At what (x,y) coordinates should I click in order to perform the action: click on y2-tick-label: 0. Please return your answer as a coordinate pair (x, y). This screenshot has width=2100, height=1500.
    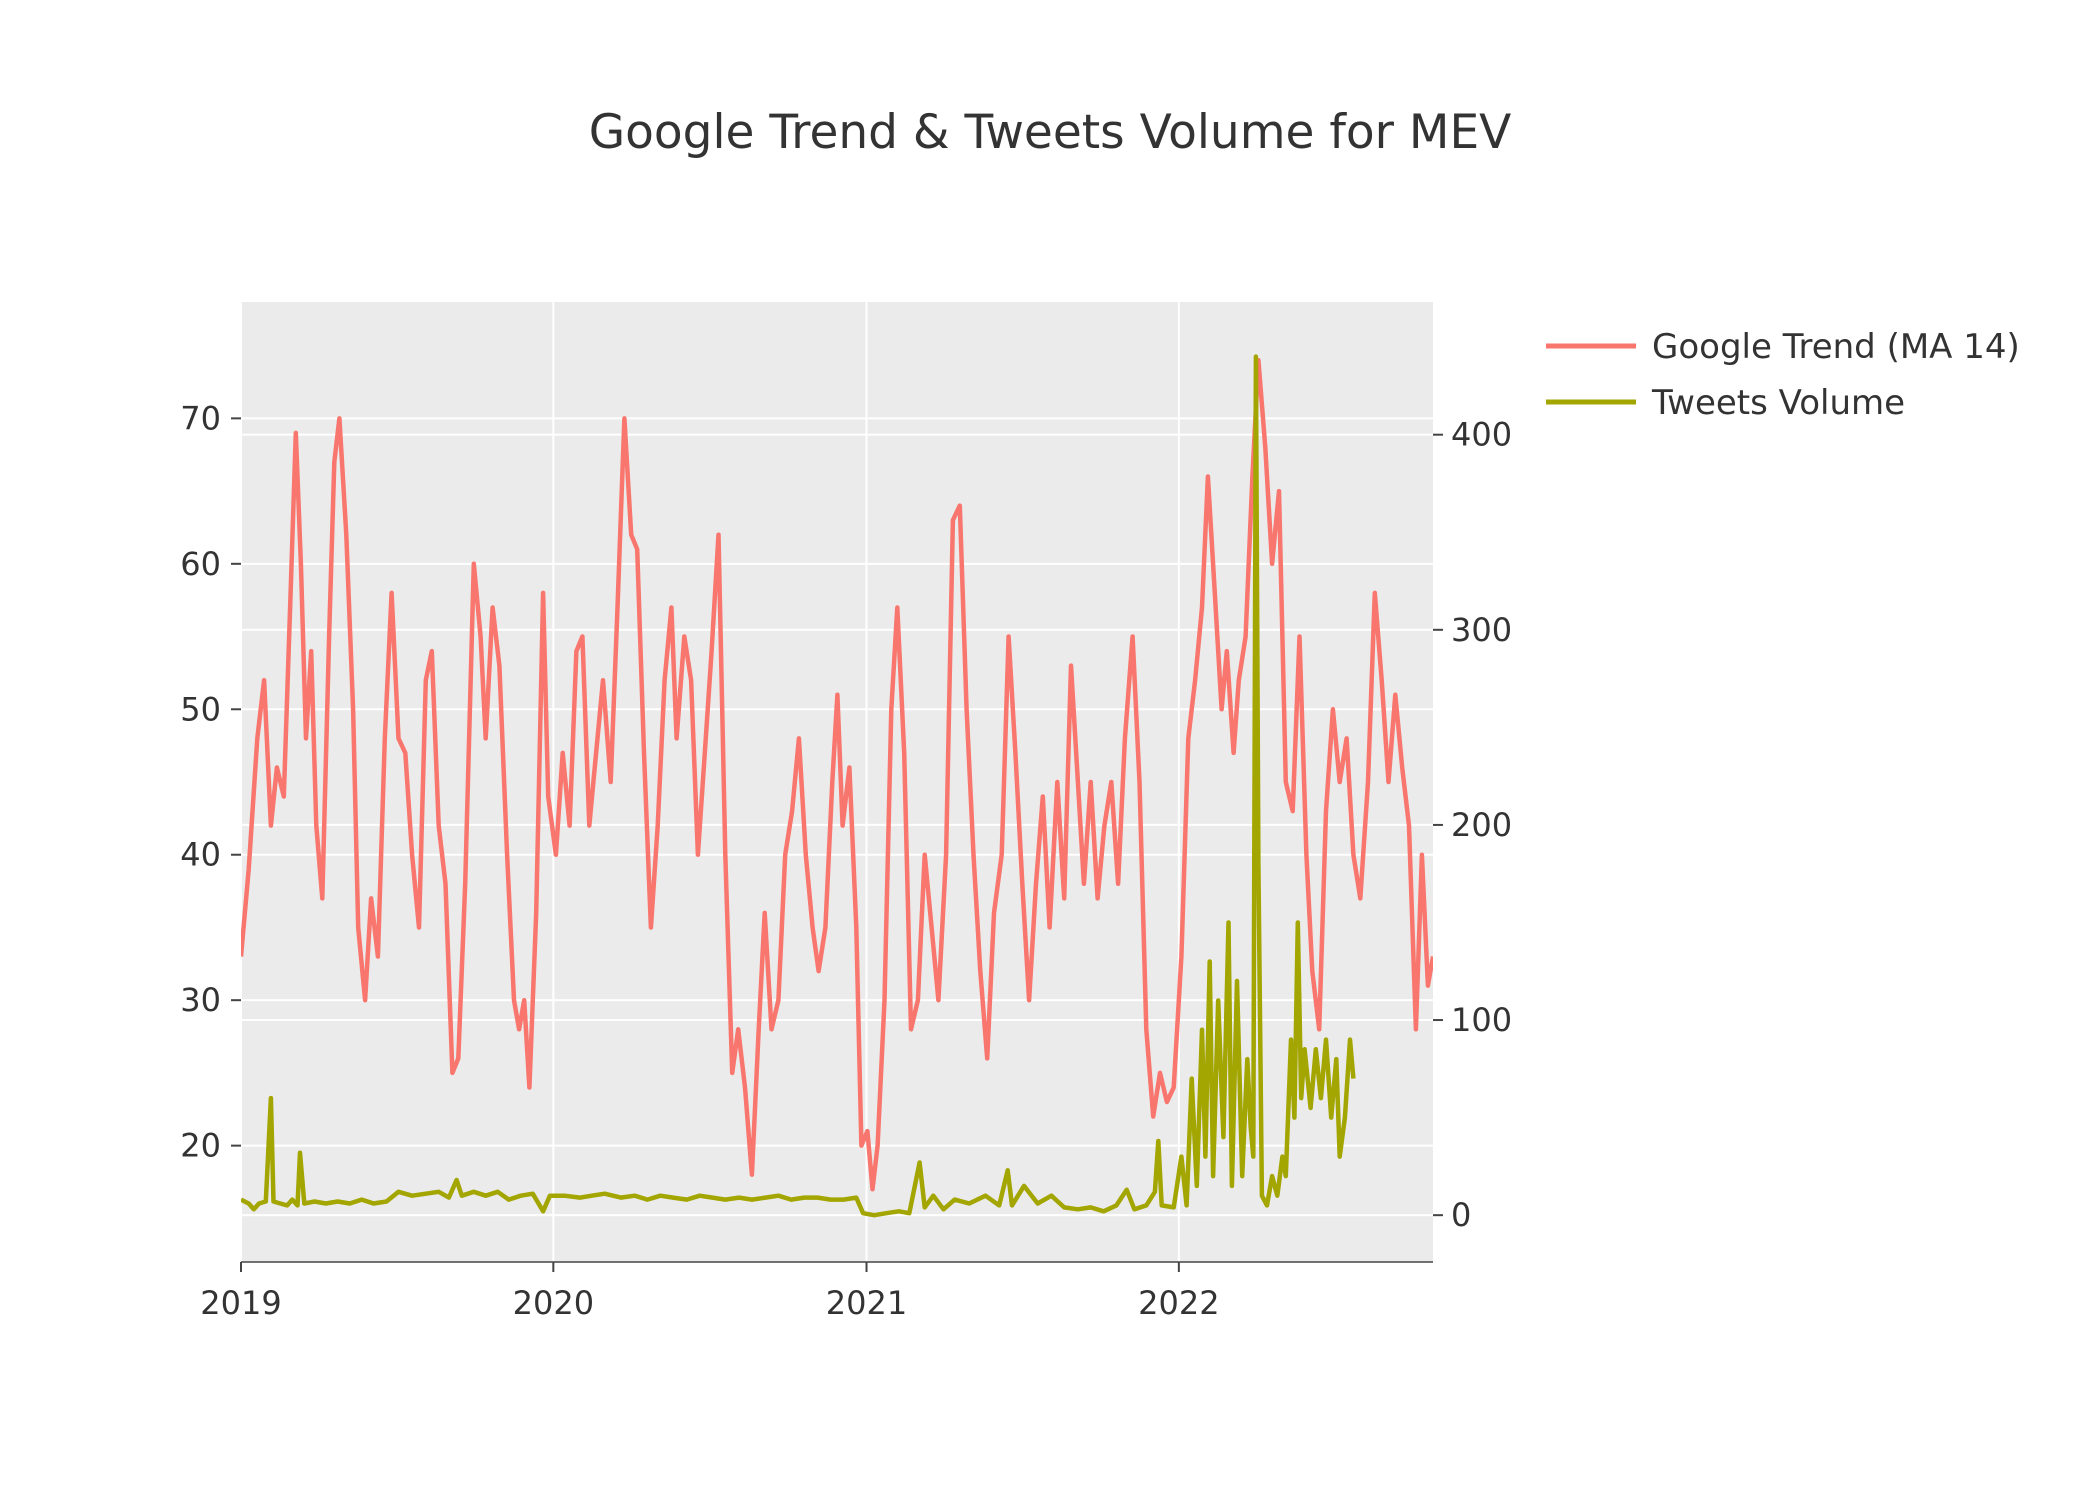
    Looking at the image, I should click on (1461, 1215).